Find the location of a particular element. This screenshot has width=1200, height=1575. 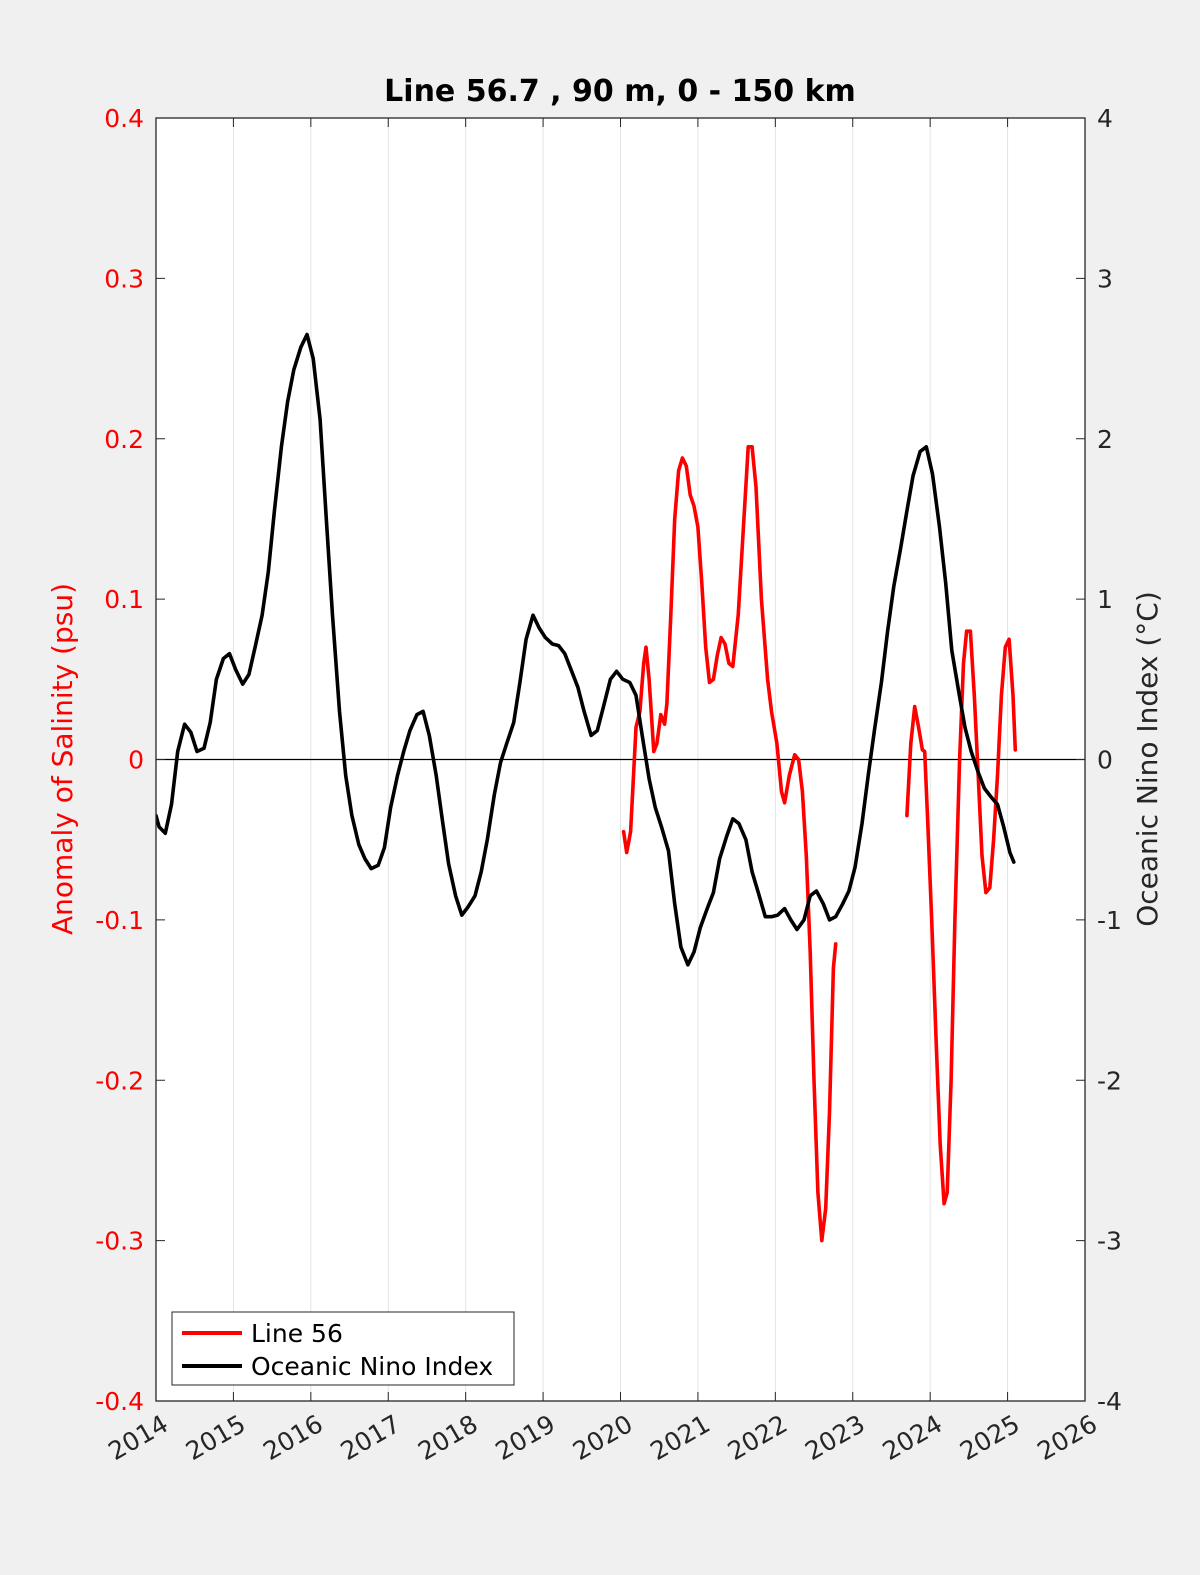

y-right-tick-label: -3 is located at coordinates (1109, 1241).